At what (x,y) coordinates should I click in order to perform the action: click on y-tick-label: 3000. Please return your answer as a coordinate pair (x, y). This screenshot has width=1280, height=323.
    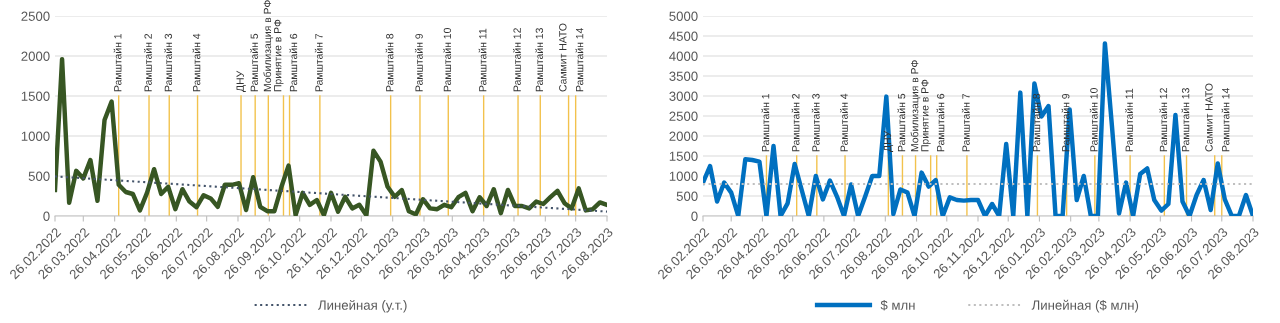
    Looking at the image, I should click on (683, 96).